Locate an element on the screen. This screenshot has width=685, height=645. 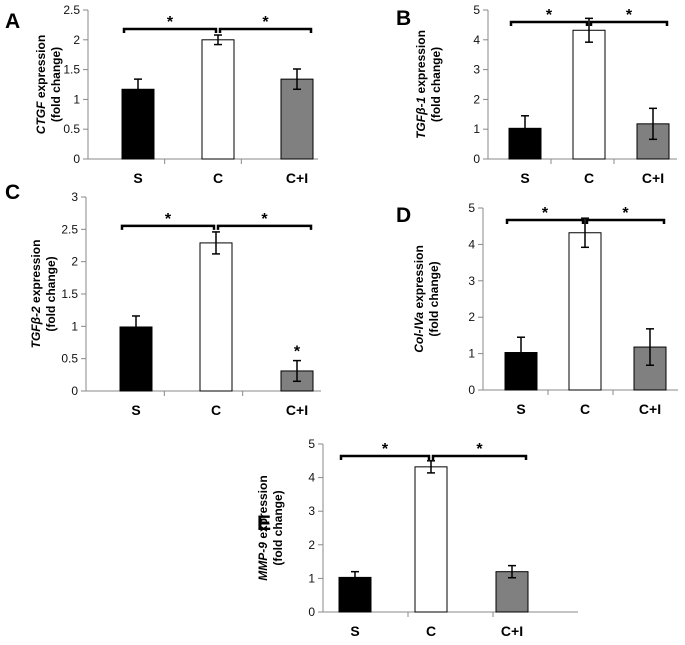
y-axis-label-b: TGFβ-1 expression is located at coordinates (421, 84).